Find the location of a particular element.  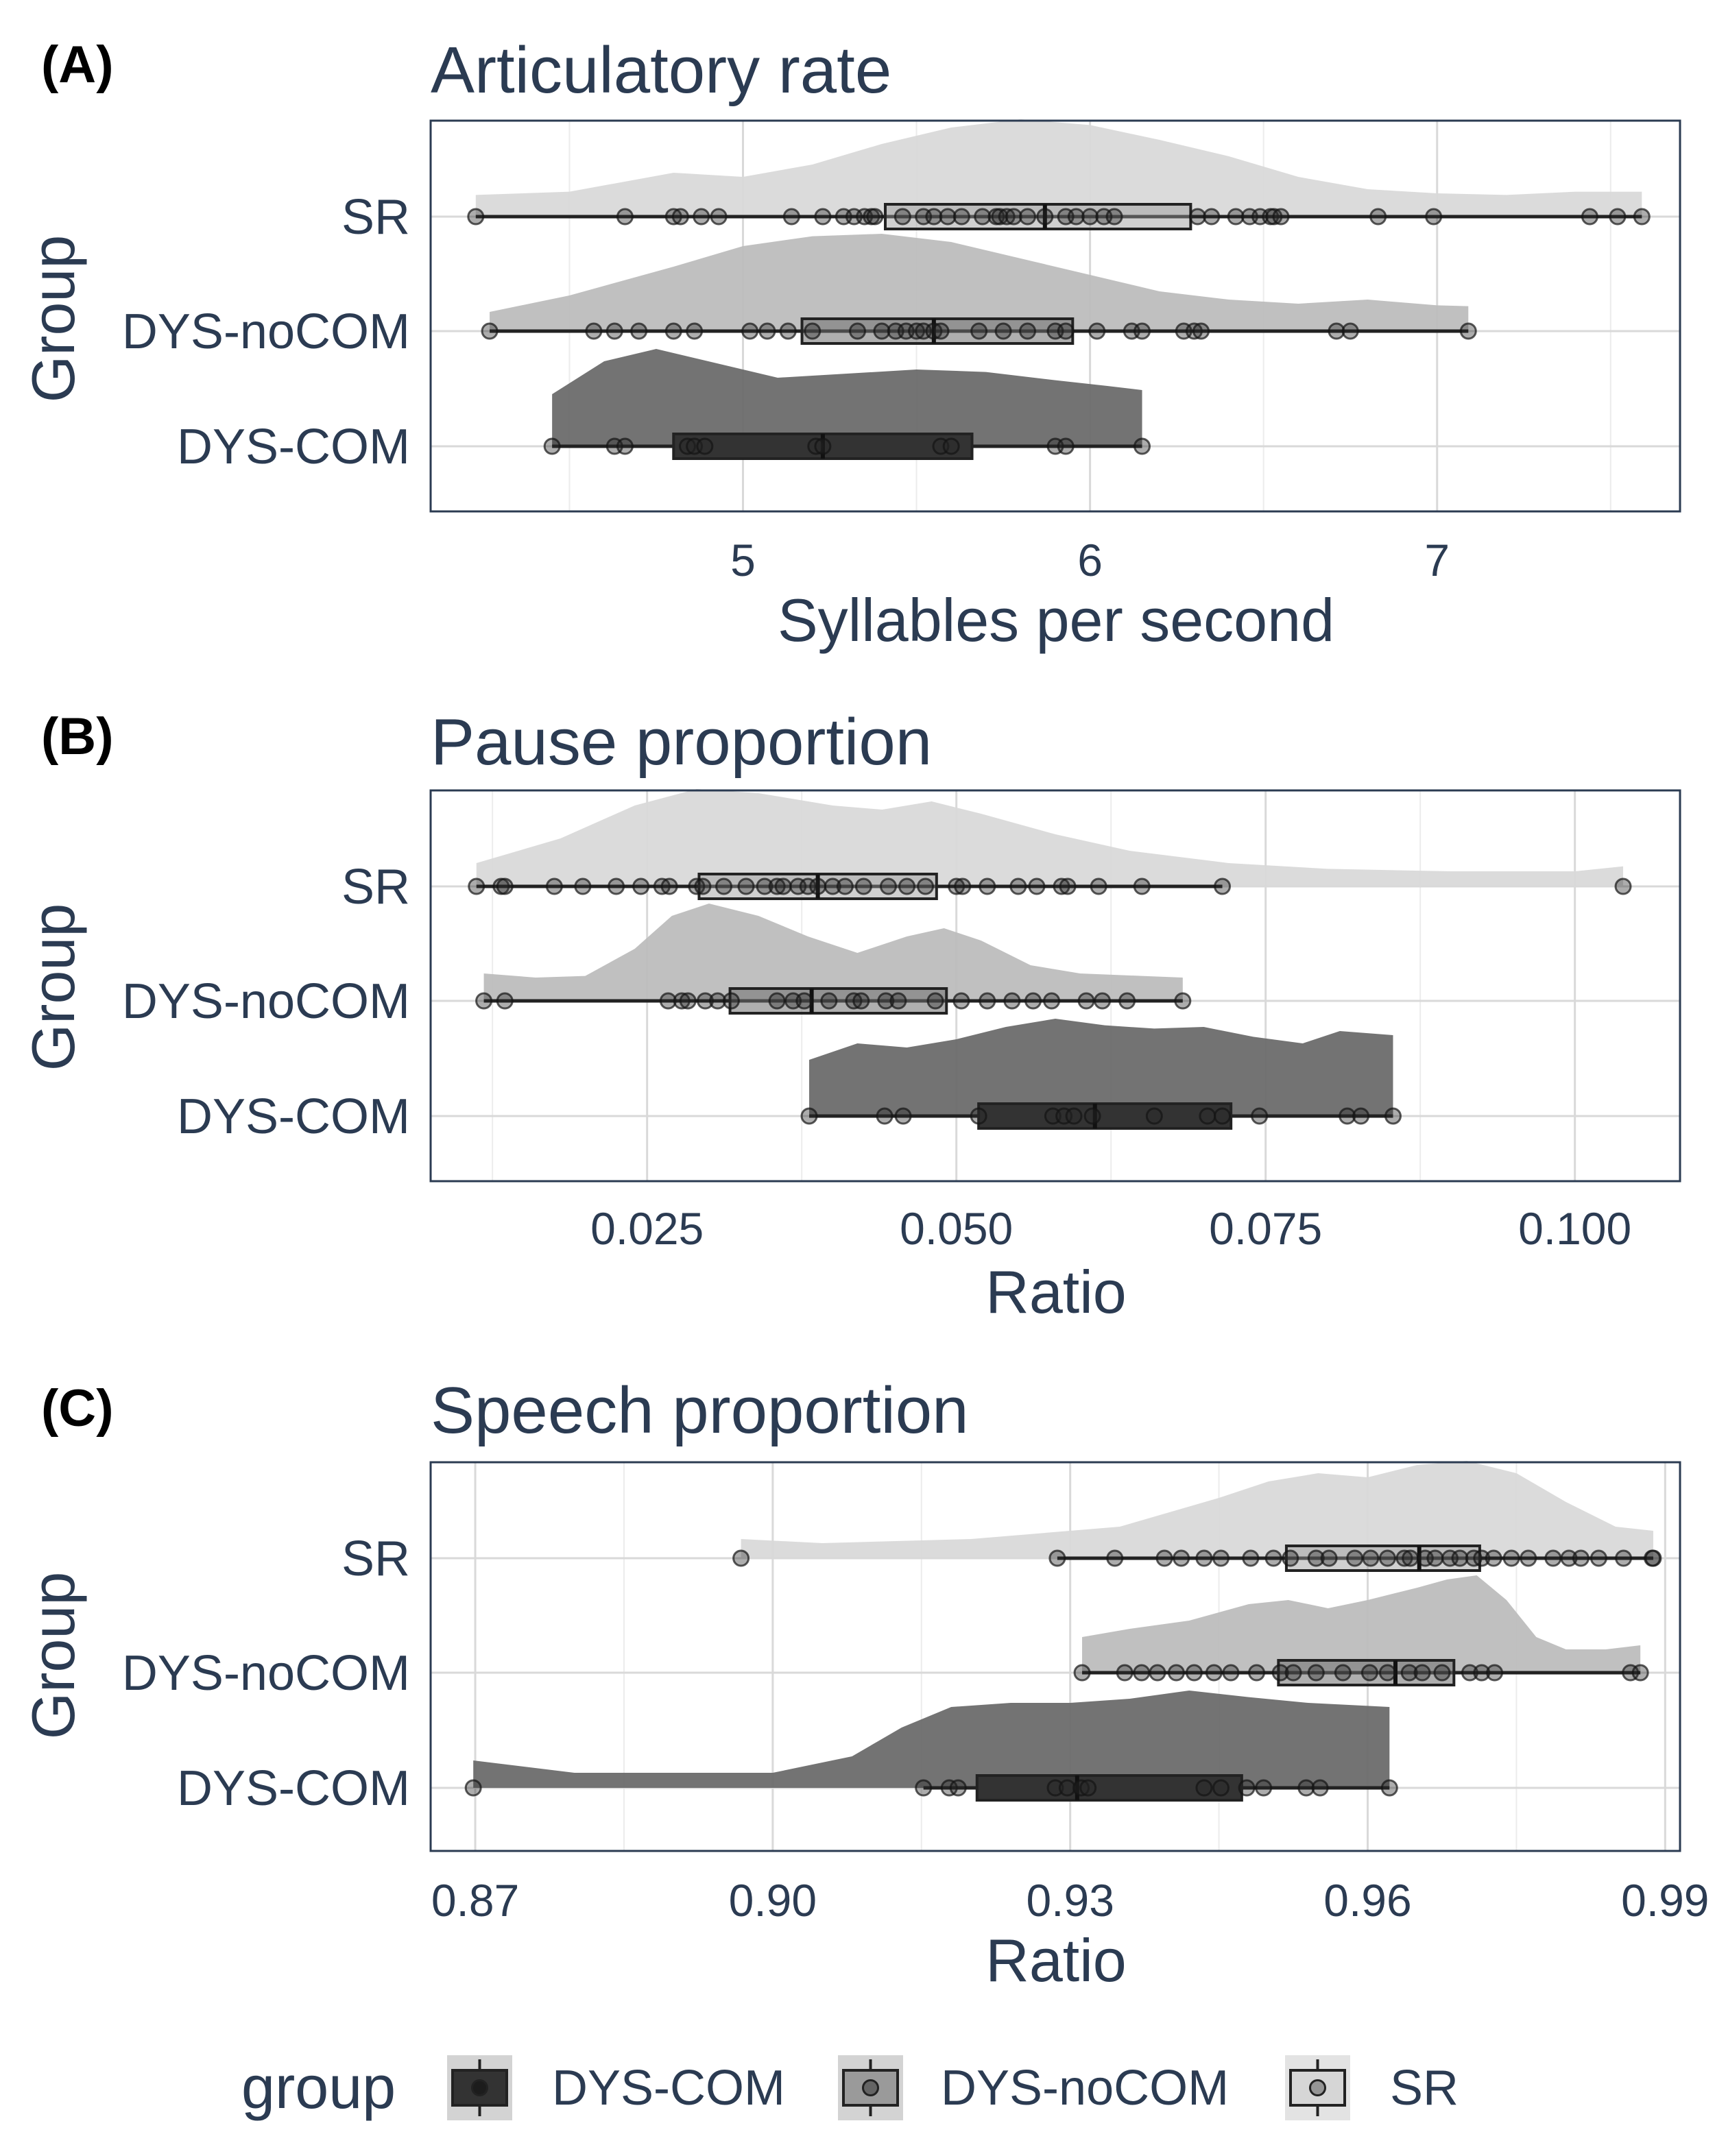

group-label: SR is located at coordinates (375, 1558).